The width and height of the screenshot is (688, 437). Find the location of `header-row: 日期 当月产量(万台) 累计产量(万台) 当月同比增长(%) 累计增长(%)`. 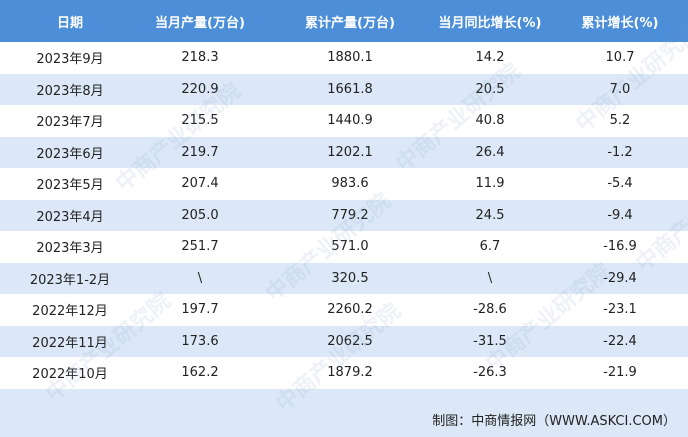

header-row: 日期 当月产量(万台) 累计产量(万台) 当月同比增长(%) 累计增长(%) is located at coordinates (344, 21).